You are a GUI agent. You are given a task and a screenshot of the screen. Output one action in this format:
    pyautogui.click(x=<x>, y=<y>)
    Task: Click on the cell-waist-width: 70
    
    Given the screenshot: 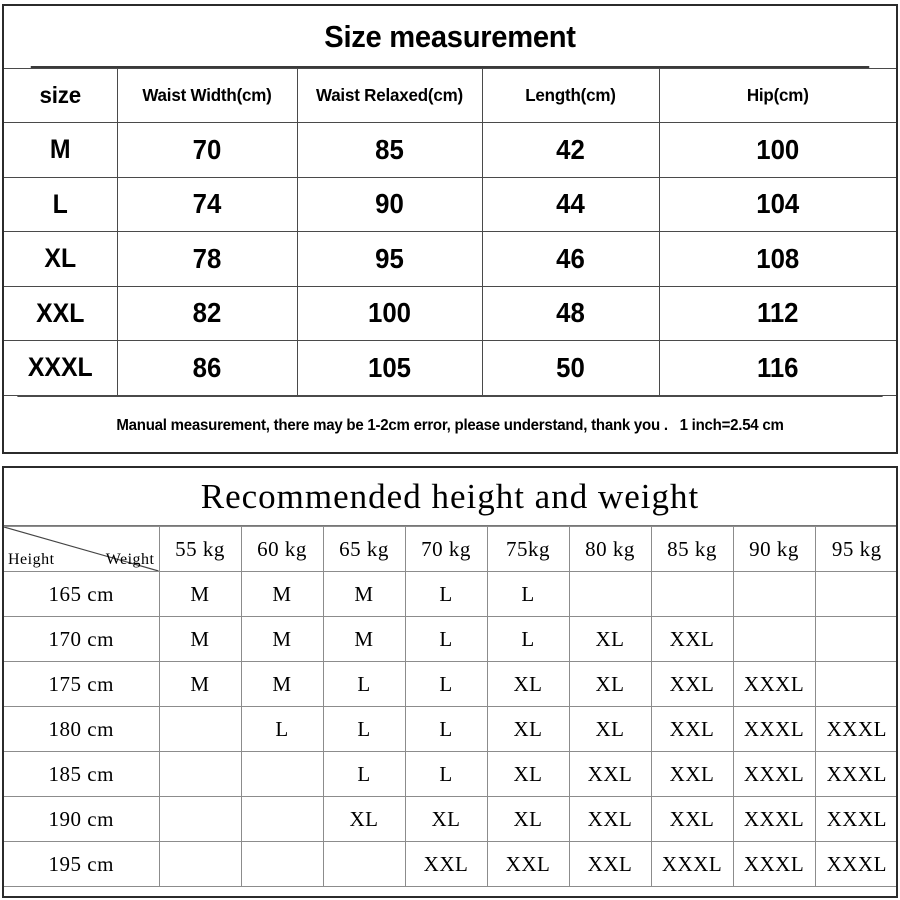 What is the action you would take?
    pyautogui.click(x=207, y=150)
    